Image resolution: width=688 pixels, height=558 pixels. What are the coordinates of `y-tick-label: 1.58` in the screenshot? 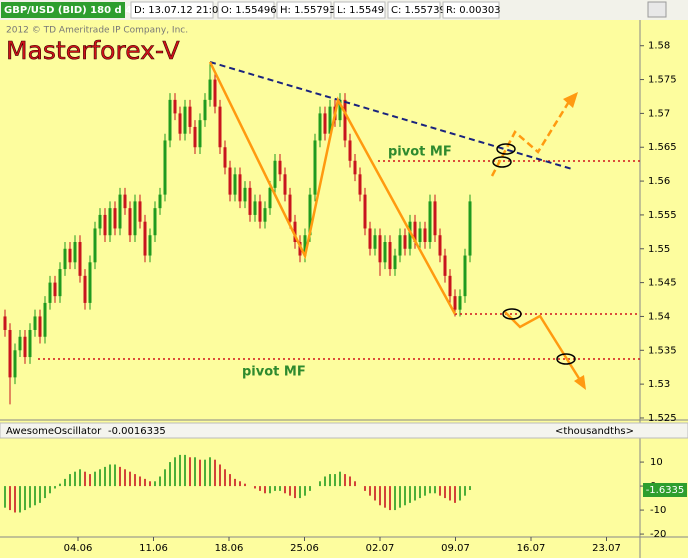 It's located at (659, 46).